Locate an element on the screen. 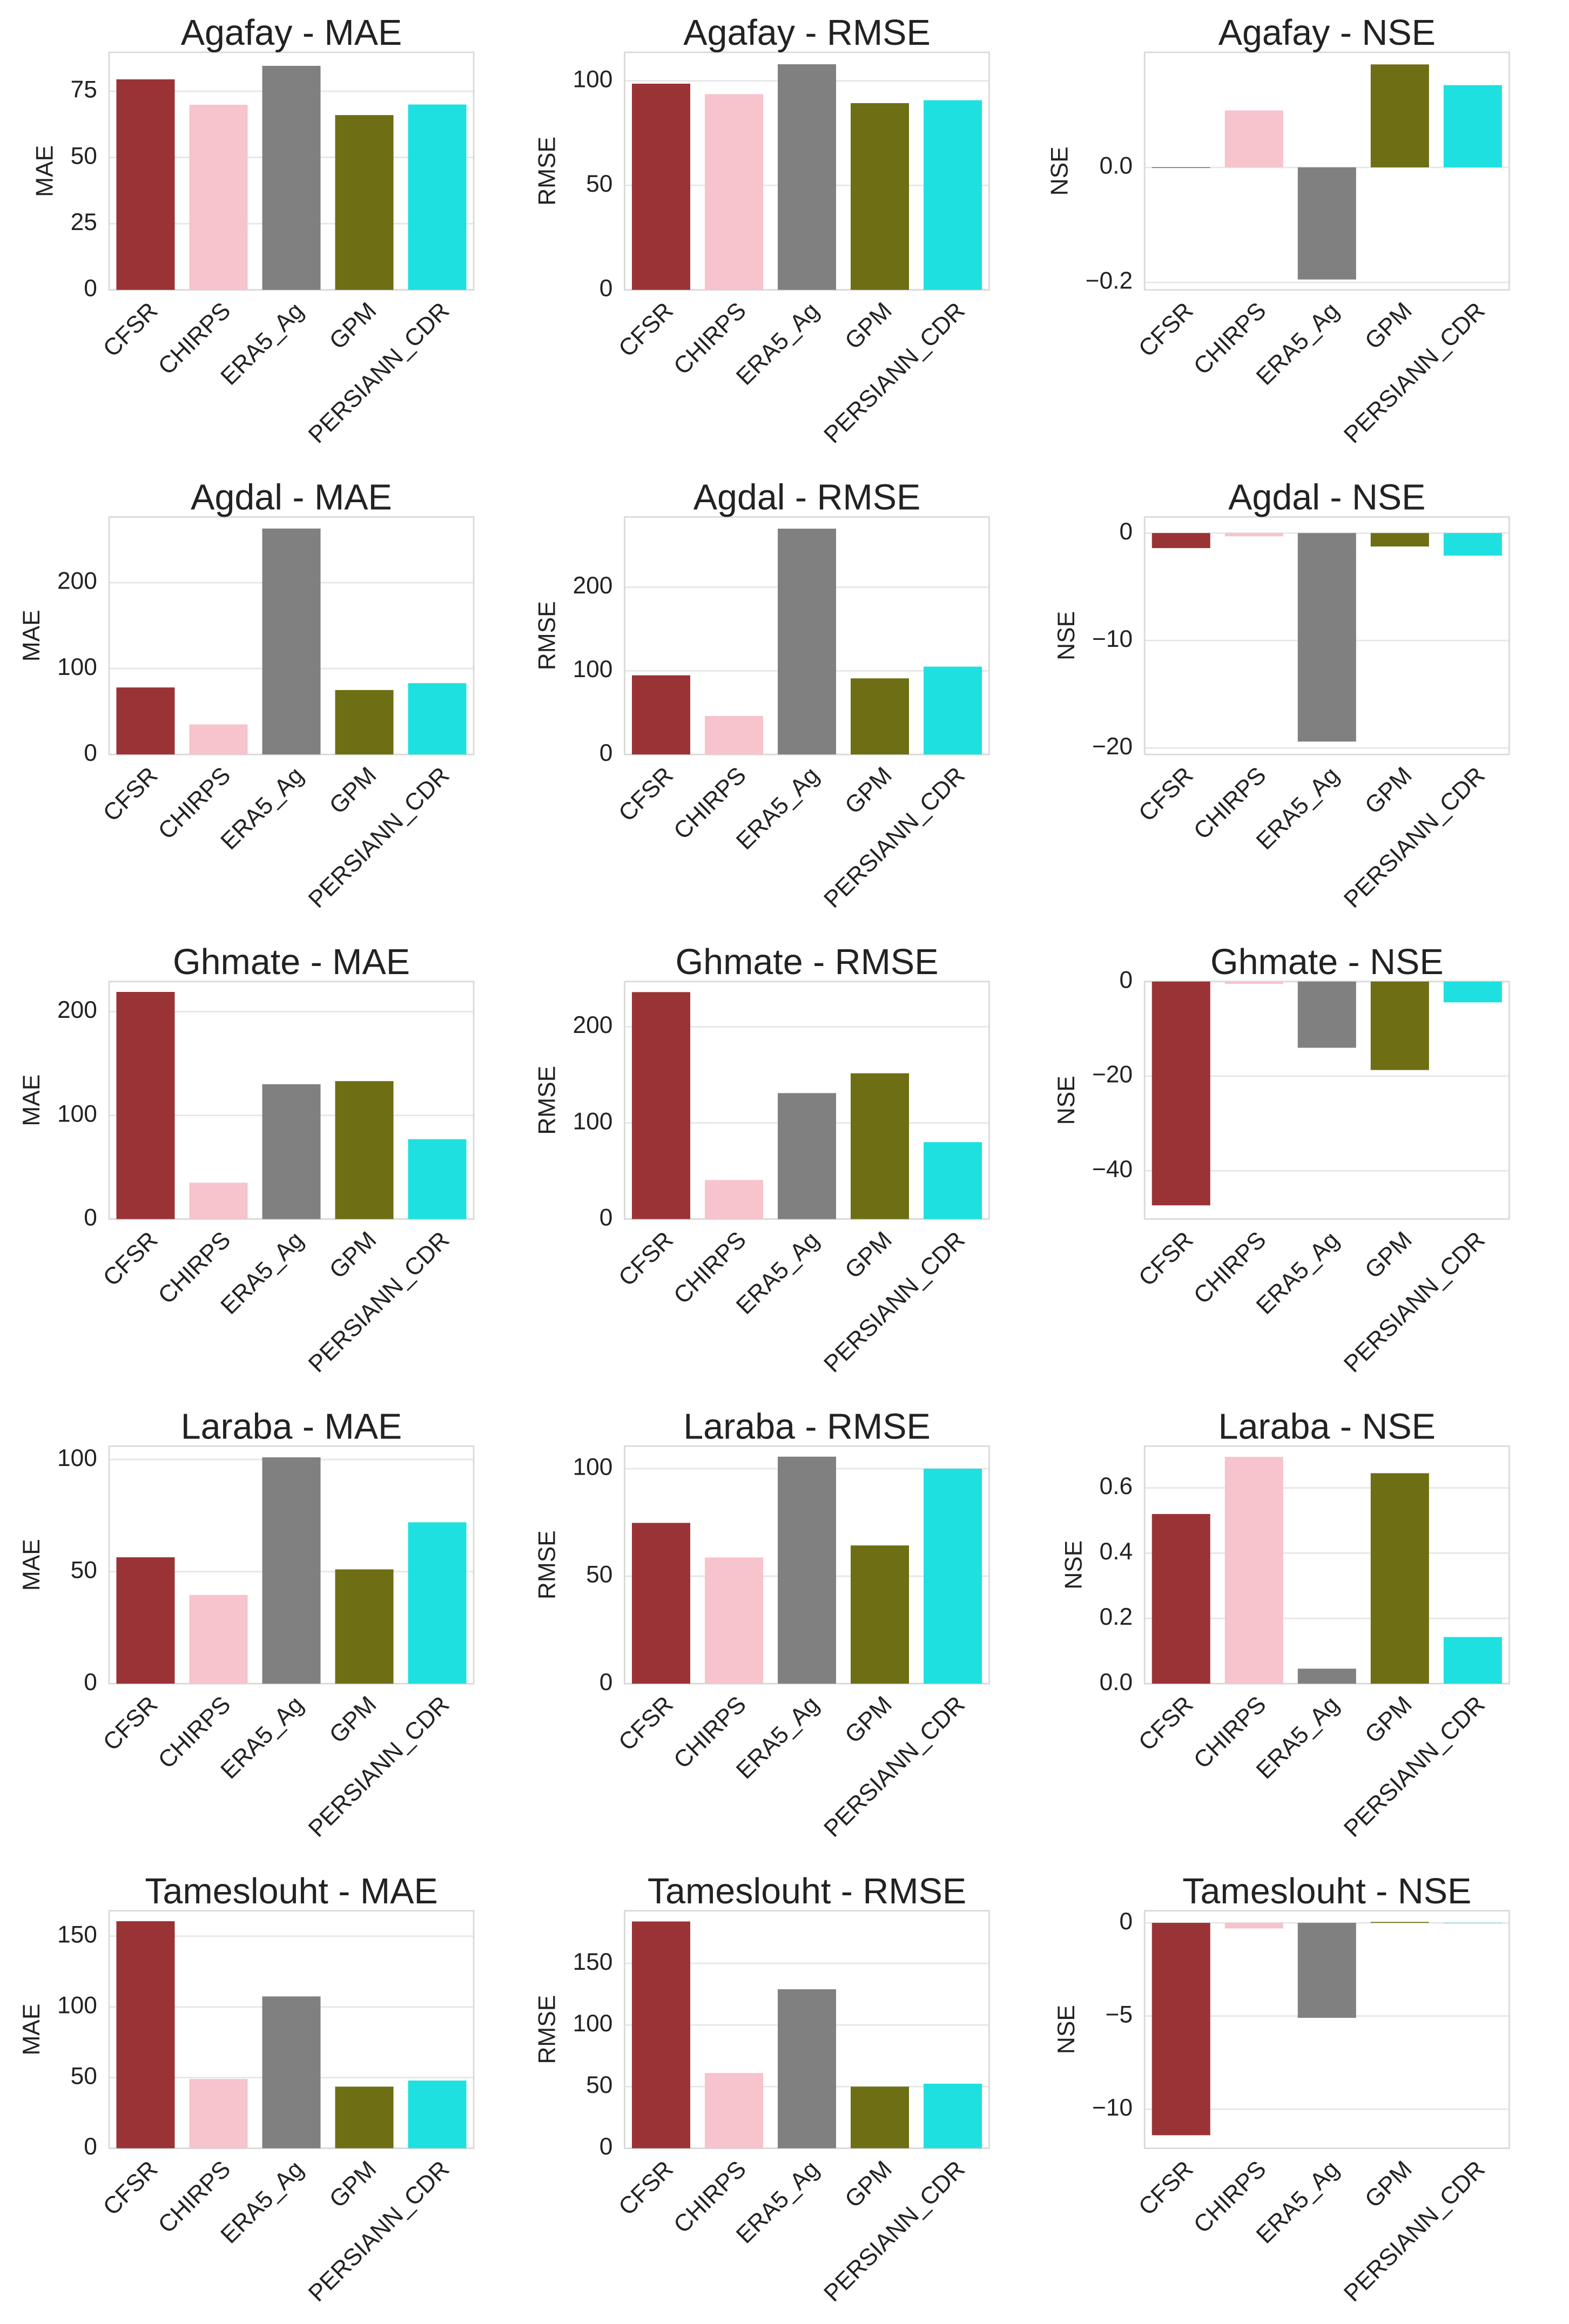  chart-title: Ghmate - MAE is located at coordinates (291, 962).